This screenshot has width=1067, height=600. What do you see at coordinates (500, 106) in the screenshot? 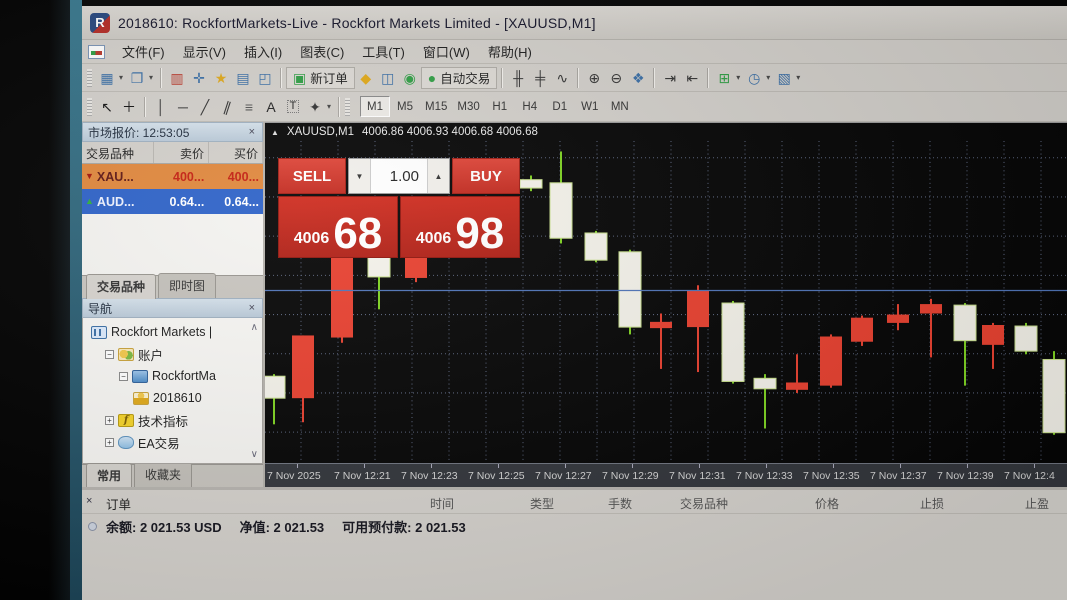
I see `timeframe-h1: H1` at bounding box center [500, 106].